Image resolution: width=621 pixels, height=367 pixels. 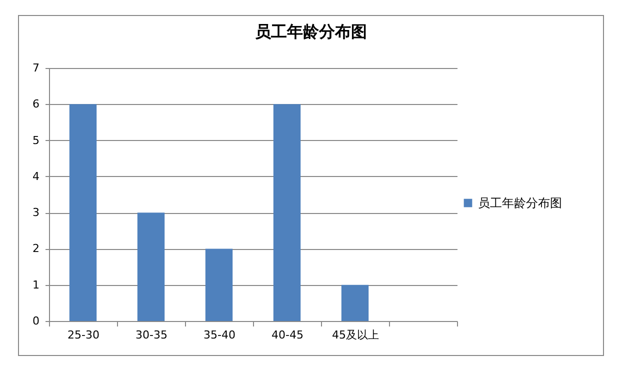 What do you see at coordinates (355, 335) in the screenshot?
I see `x-tick-label: 45及以上` at bounding box center [355, 335].